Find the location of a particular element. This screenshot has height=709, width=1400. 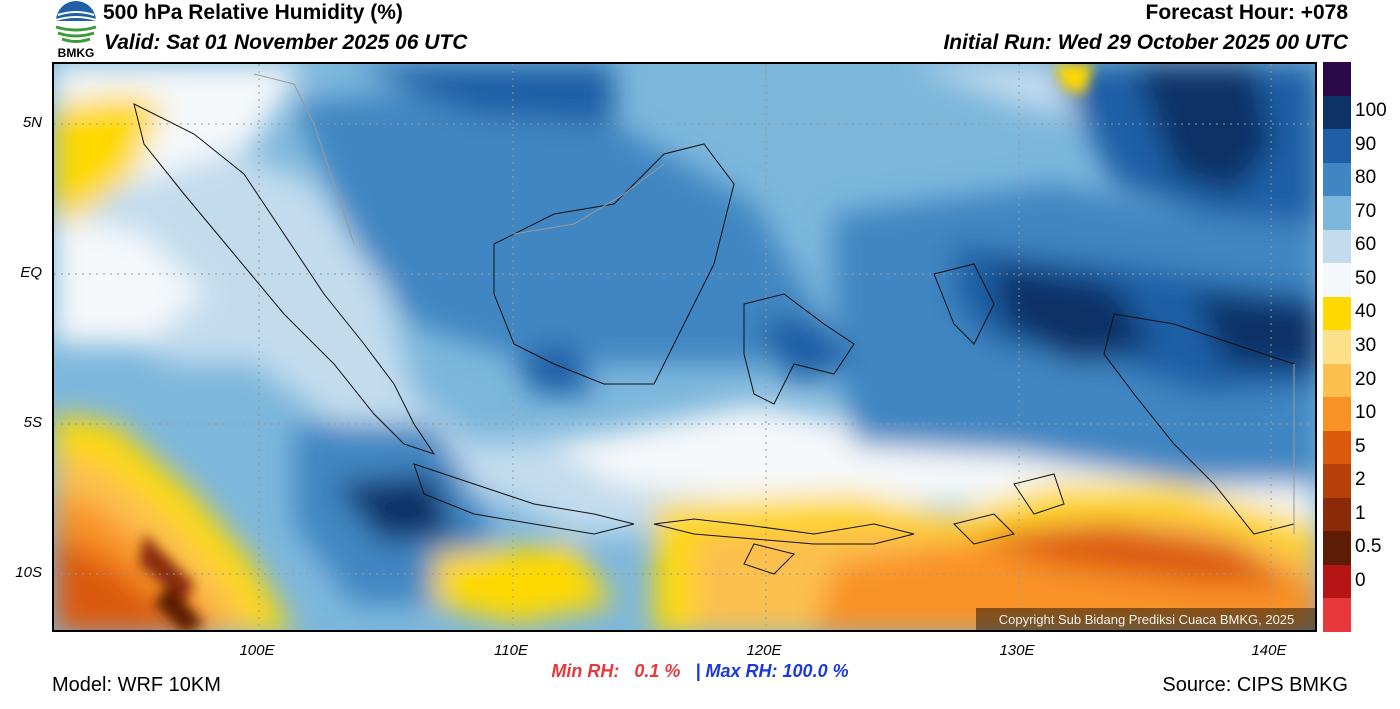

bmkg-logo: BMKG is located at coordinates (76, 31).